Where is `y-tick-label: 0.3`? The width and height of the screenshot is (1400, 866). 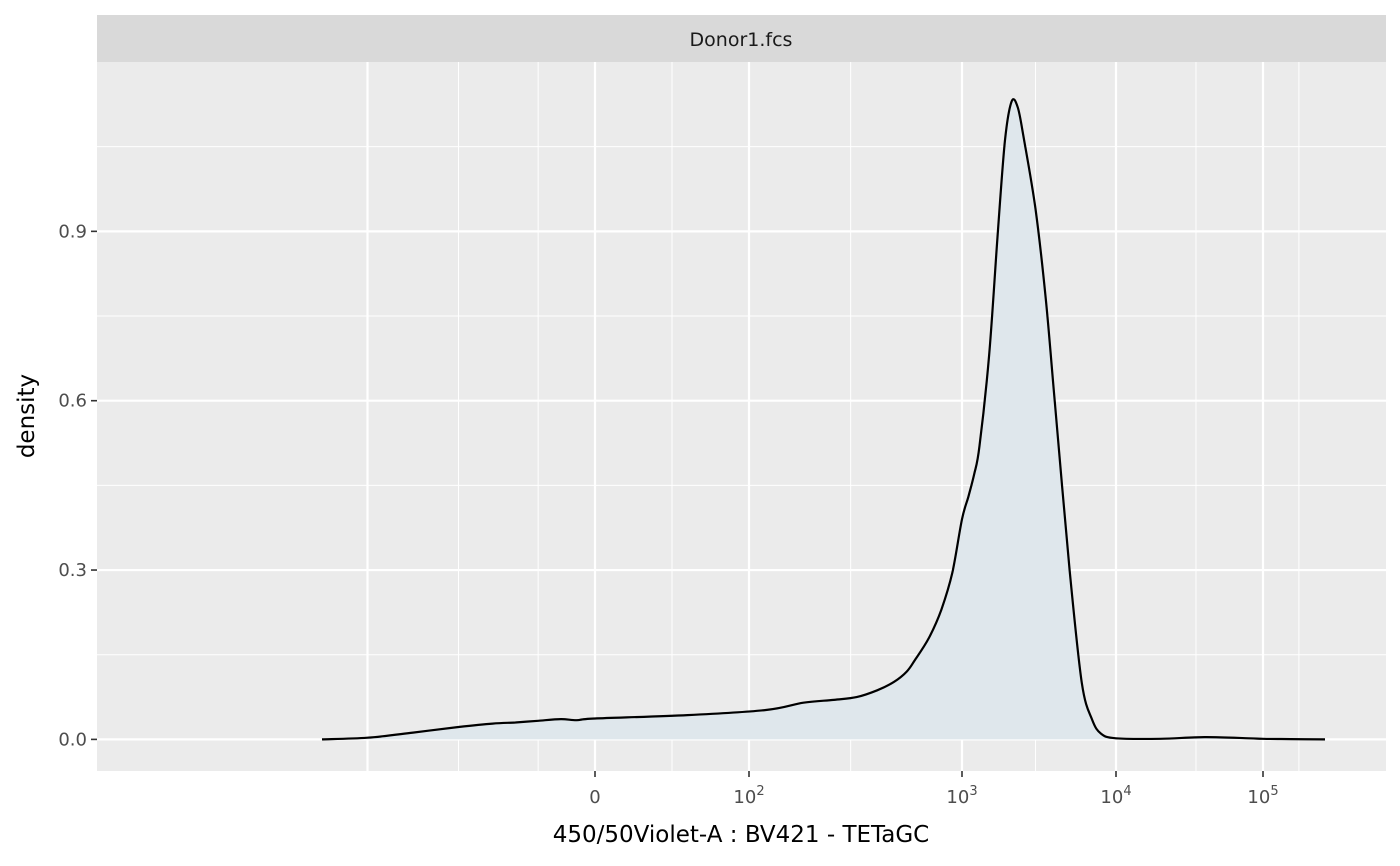
y-tick-label: 0.3 is located at coordinates (72, 570).